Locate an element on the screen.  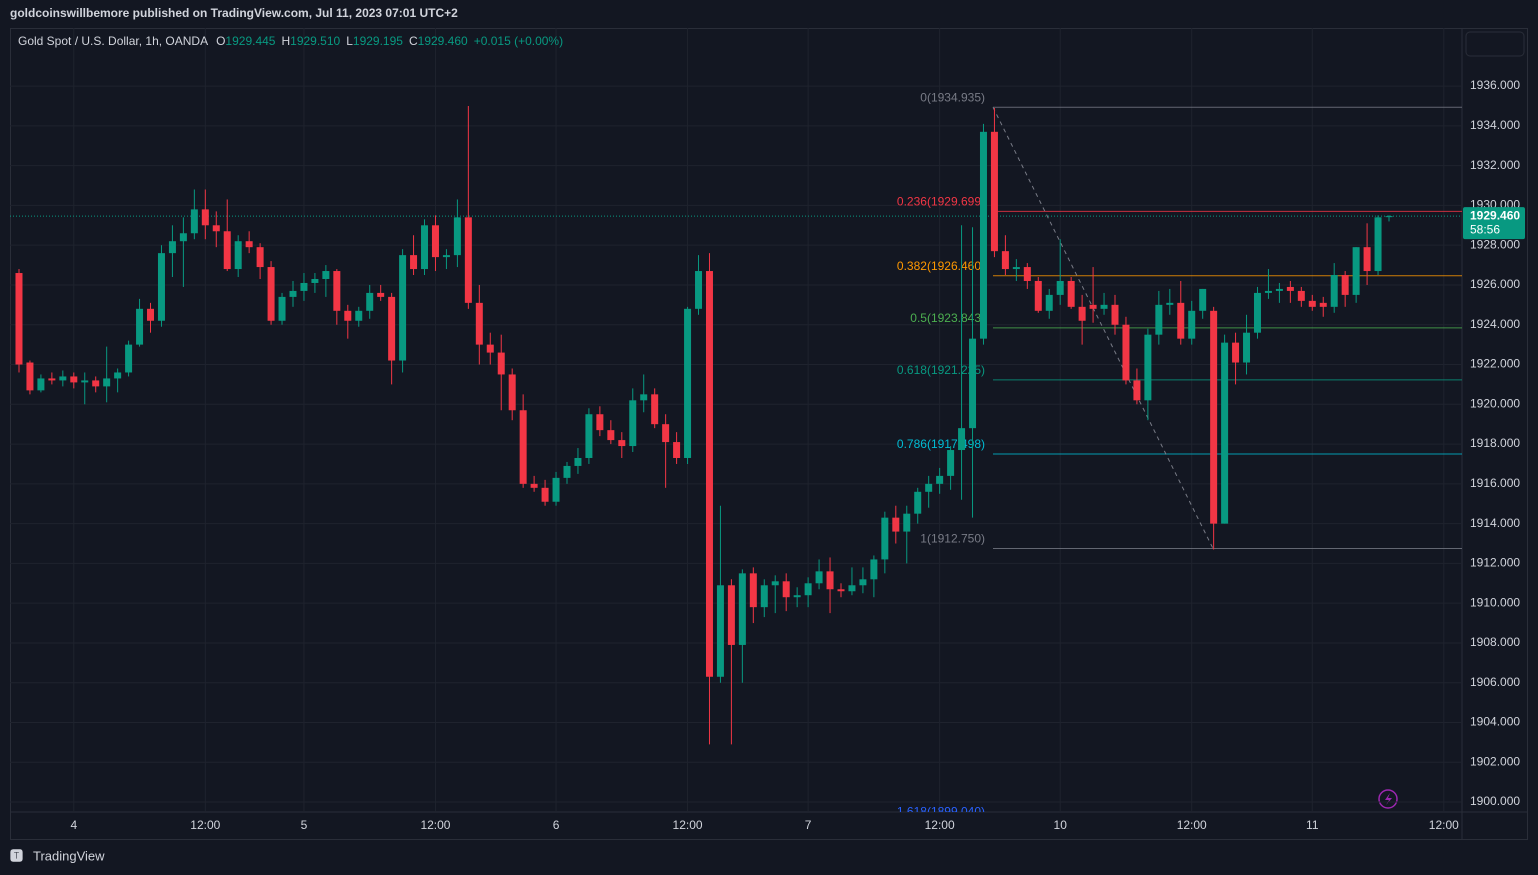
y-tick-label: 1924.000 is located at coordinates (1495, 324).